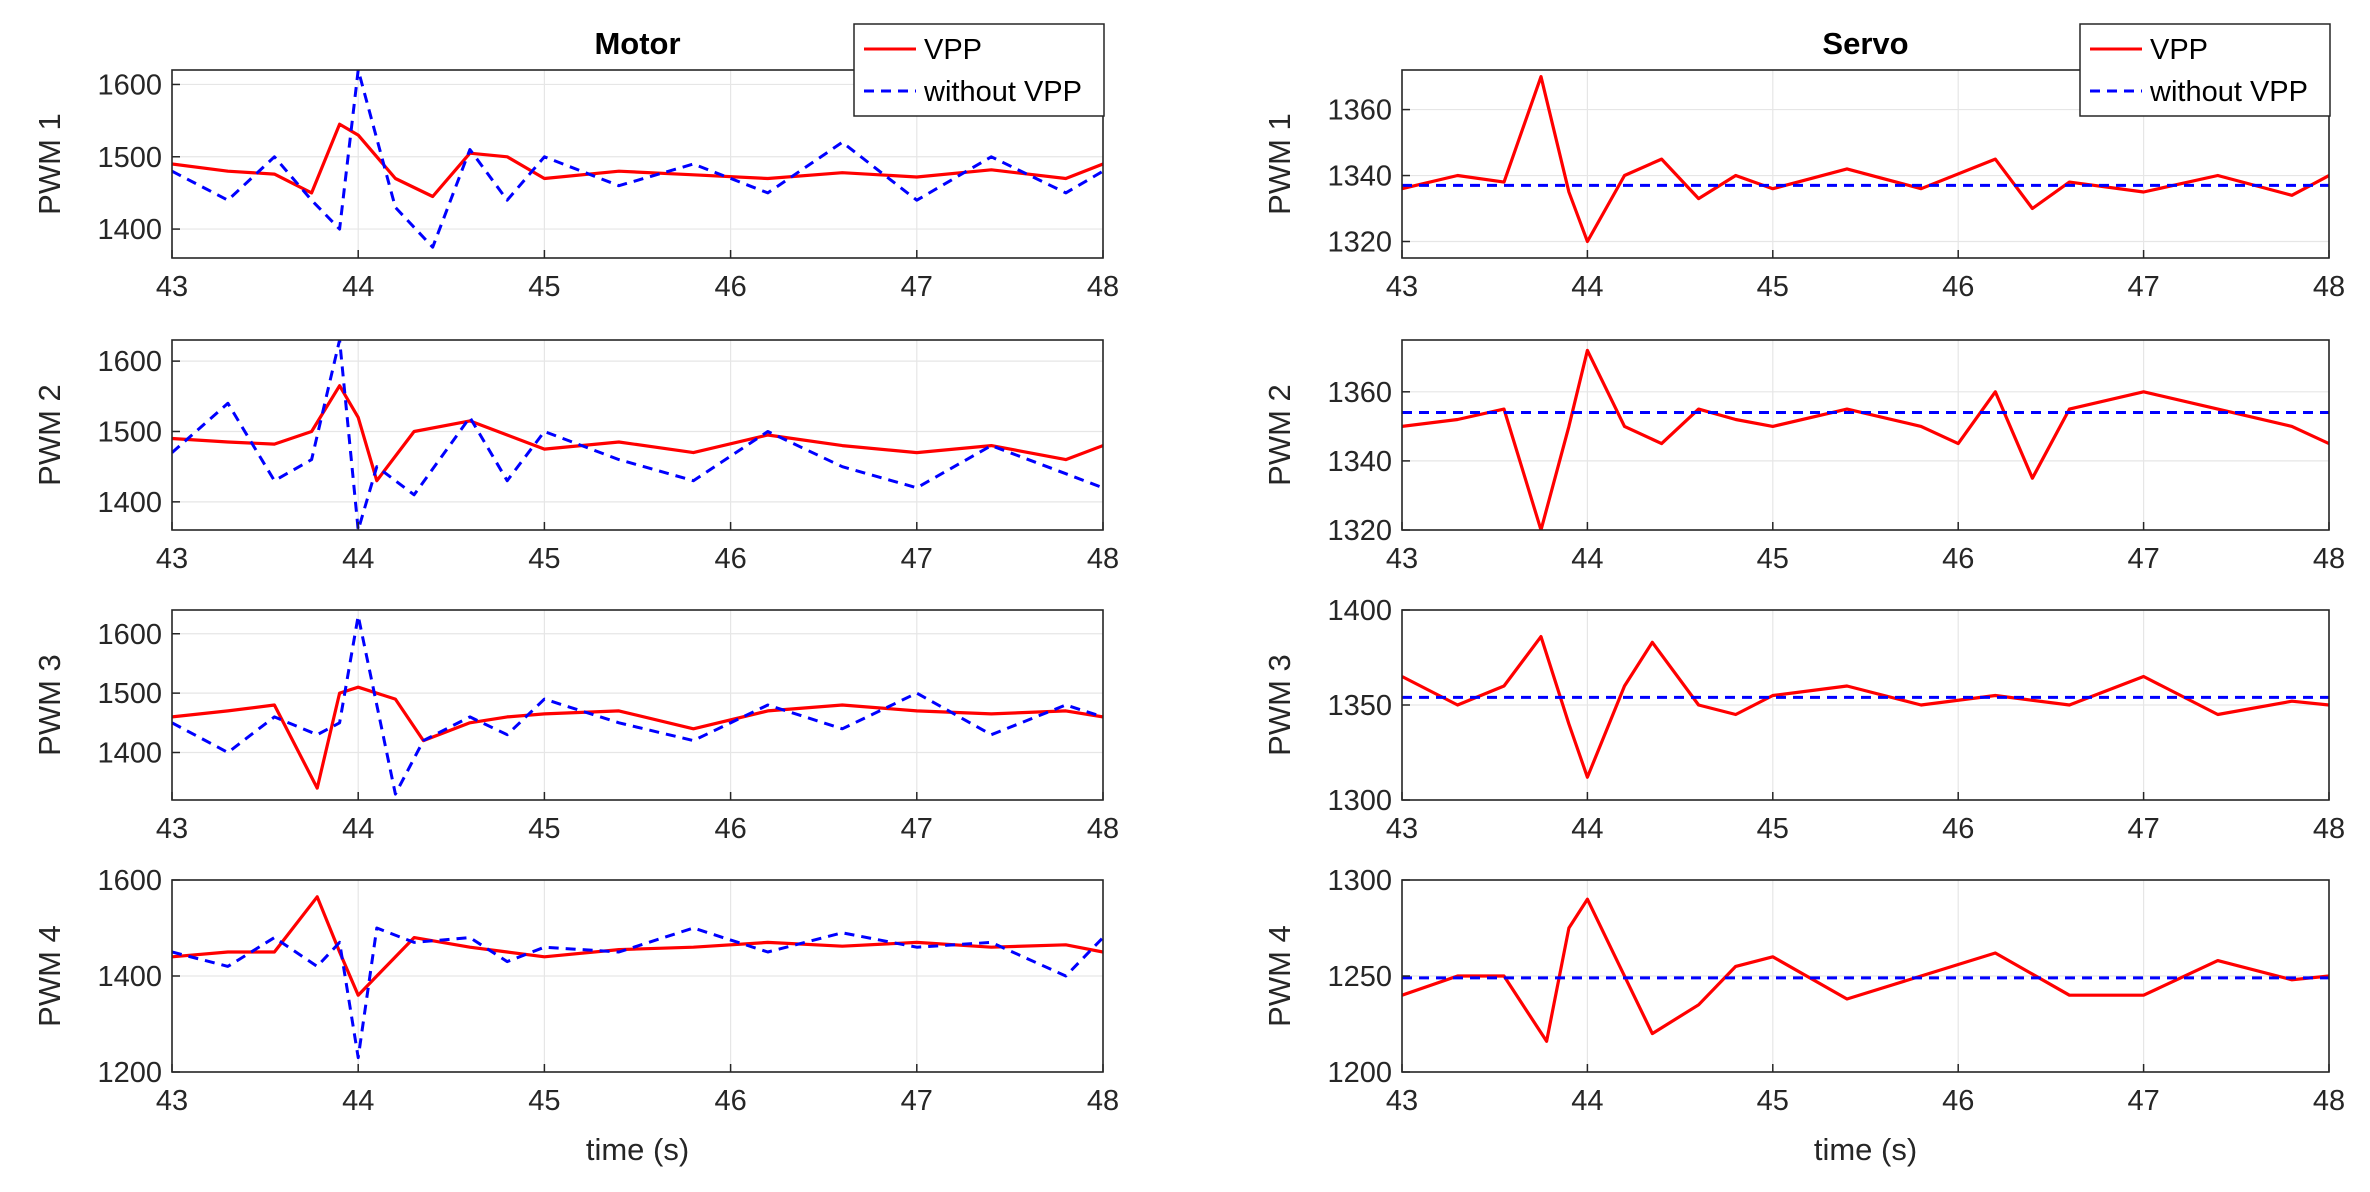  I want to click on y-axis-label: PWM 2, so click(49, 435).